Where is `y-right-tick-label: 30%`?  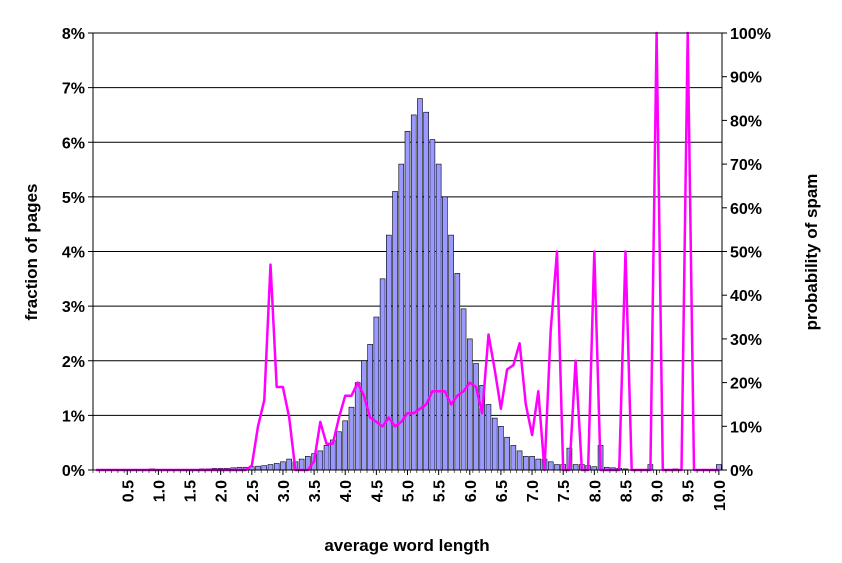 y-right-tick-label: 30% is located at coordinates (746, 340).